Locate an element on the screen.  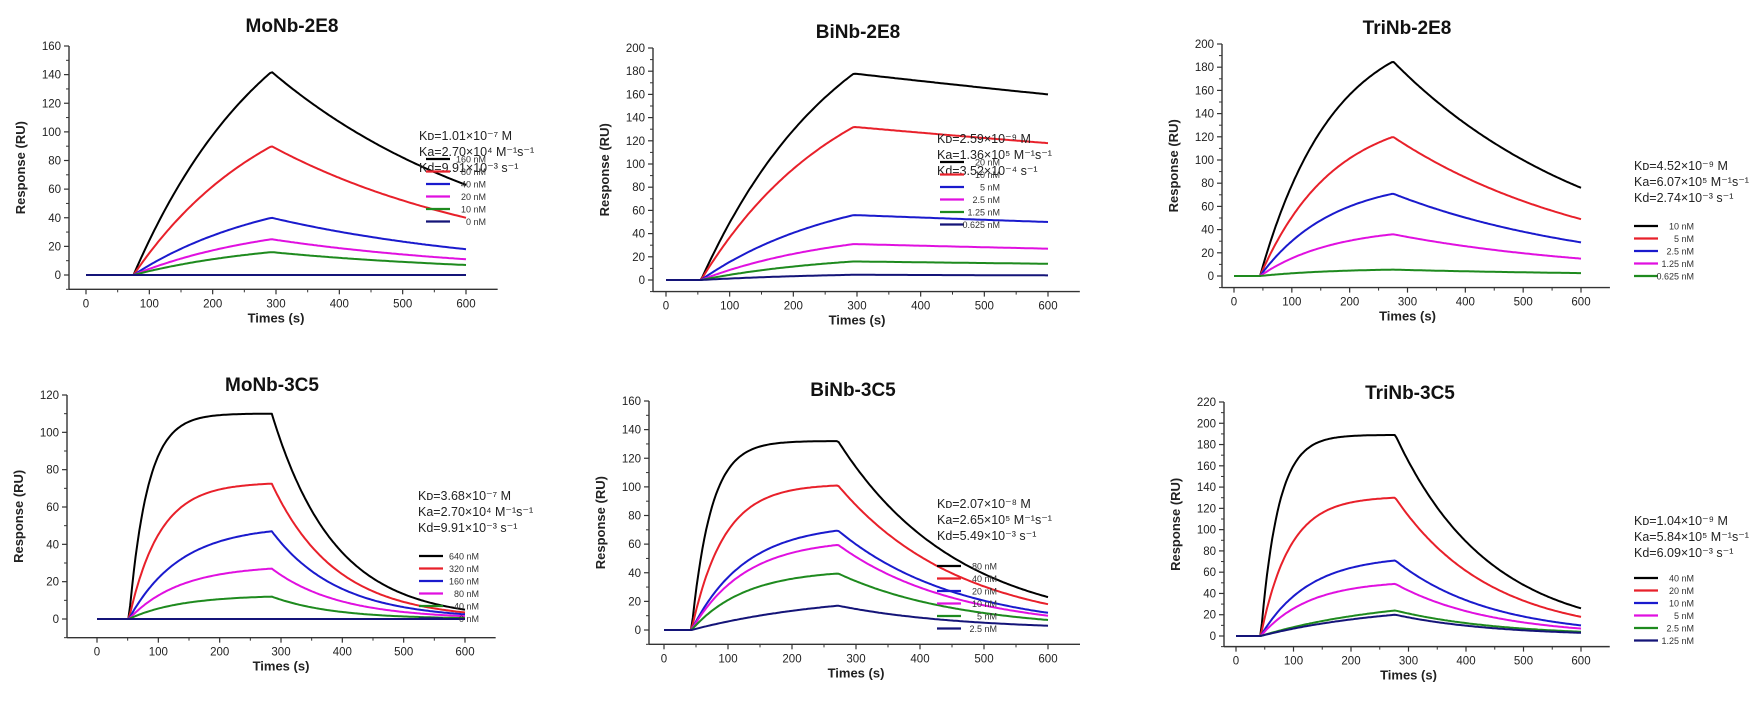
series-line-320nM is located at coordinates (281, 551).